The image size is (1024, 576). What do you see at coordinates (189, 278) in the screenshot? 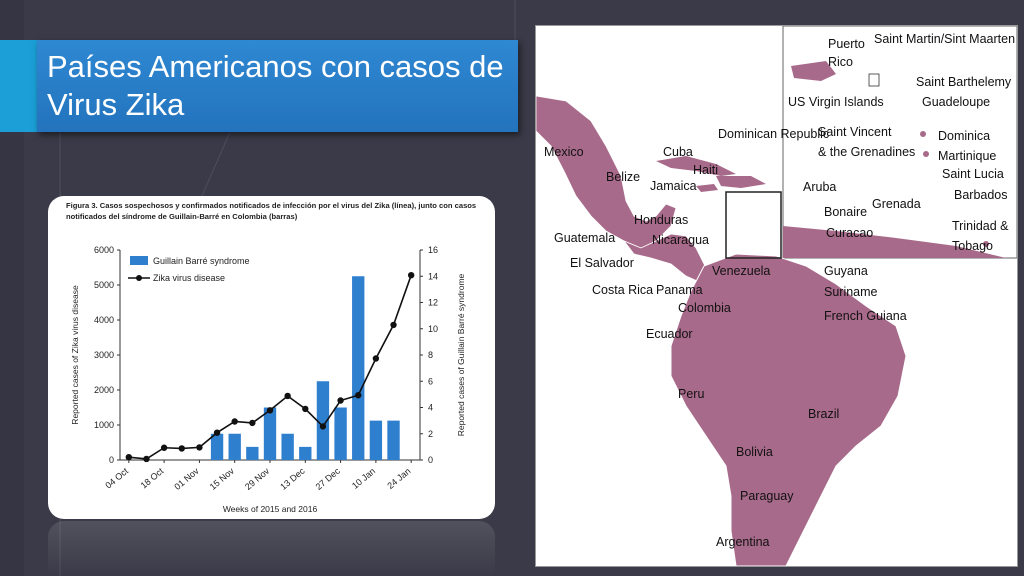
I see `legend-line-label: Zika virus disease` at bounding box center [189, 278].